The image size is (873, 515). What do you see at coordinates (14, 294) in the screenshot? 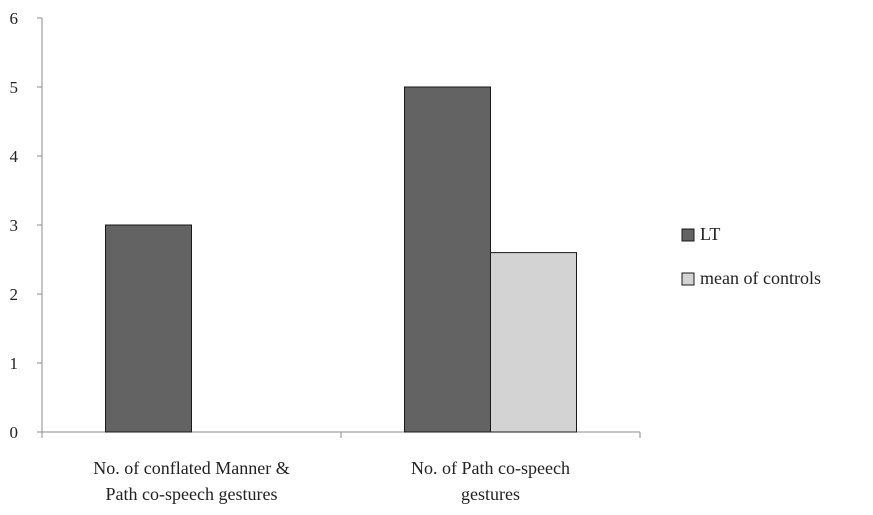
I see `y-tick-label: 2` at bounding box center [14, 294].